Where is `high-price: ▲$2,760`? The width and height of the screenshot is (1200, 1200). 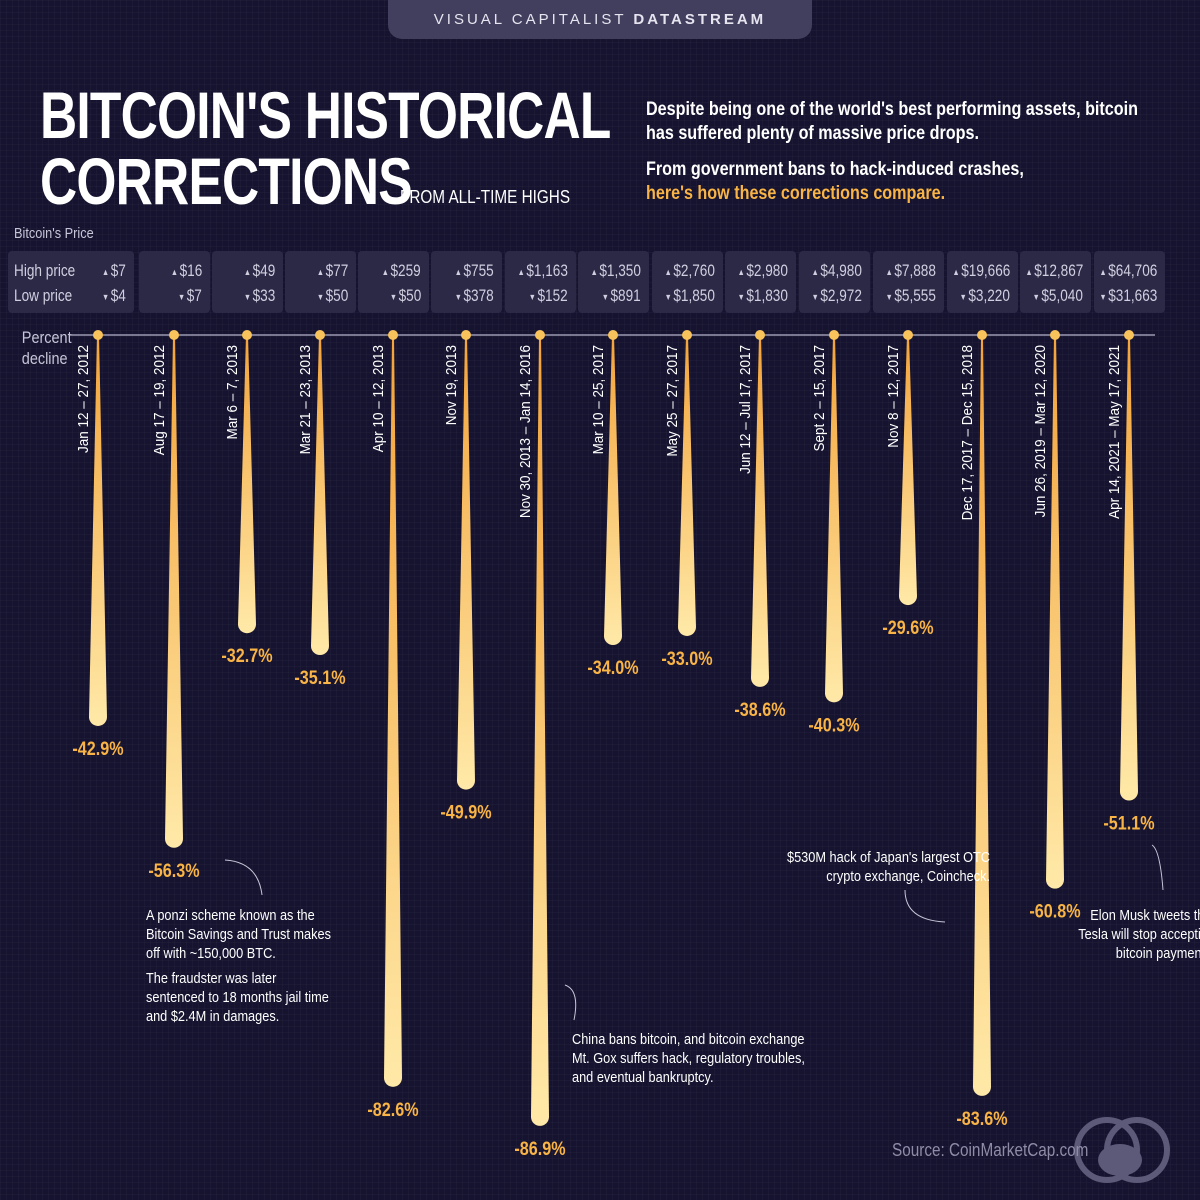
high-price: ▲$2,760 is located at coordinates (689, 270).